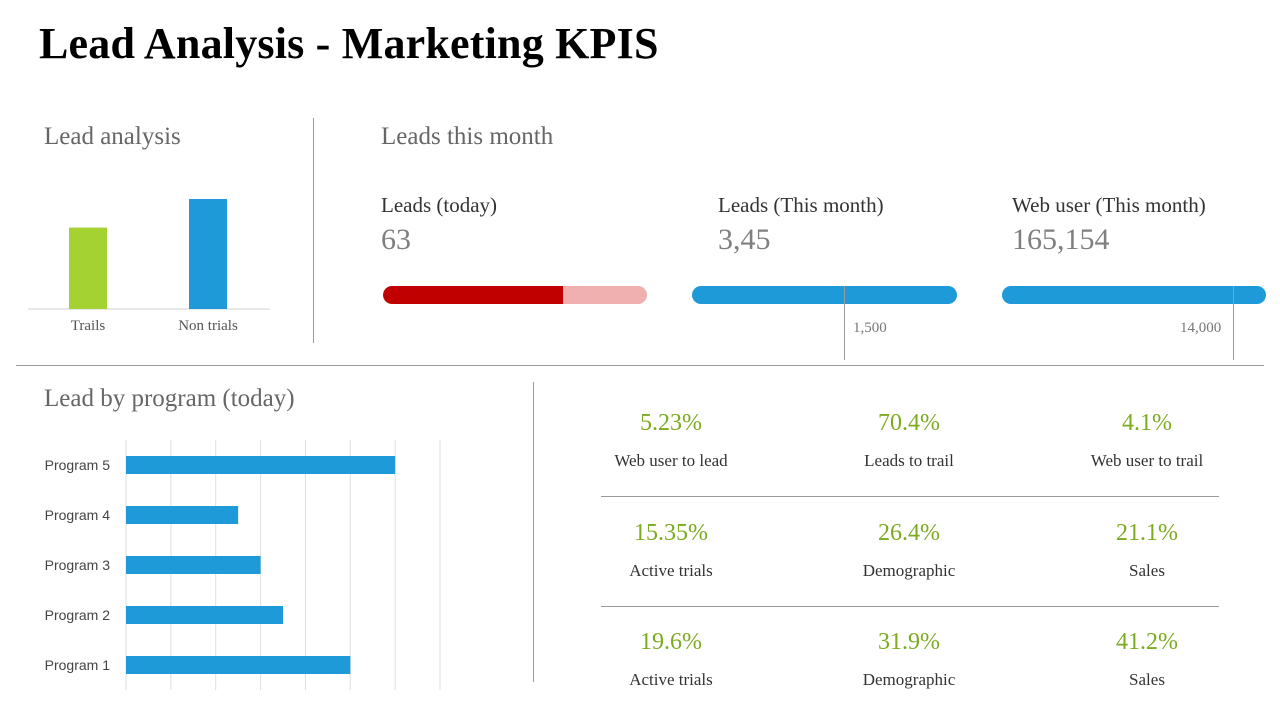  What do you see at coordinates (671, 642) in the screenshot?
I see `metric-value: 19.6%` at bounding box center [671, 642].